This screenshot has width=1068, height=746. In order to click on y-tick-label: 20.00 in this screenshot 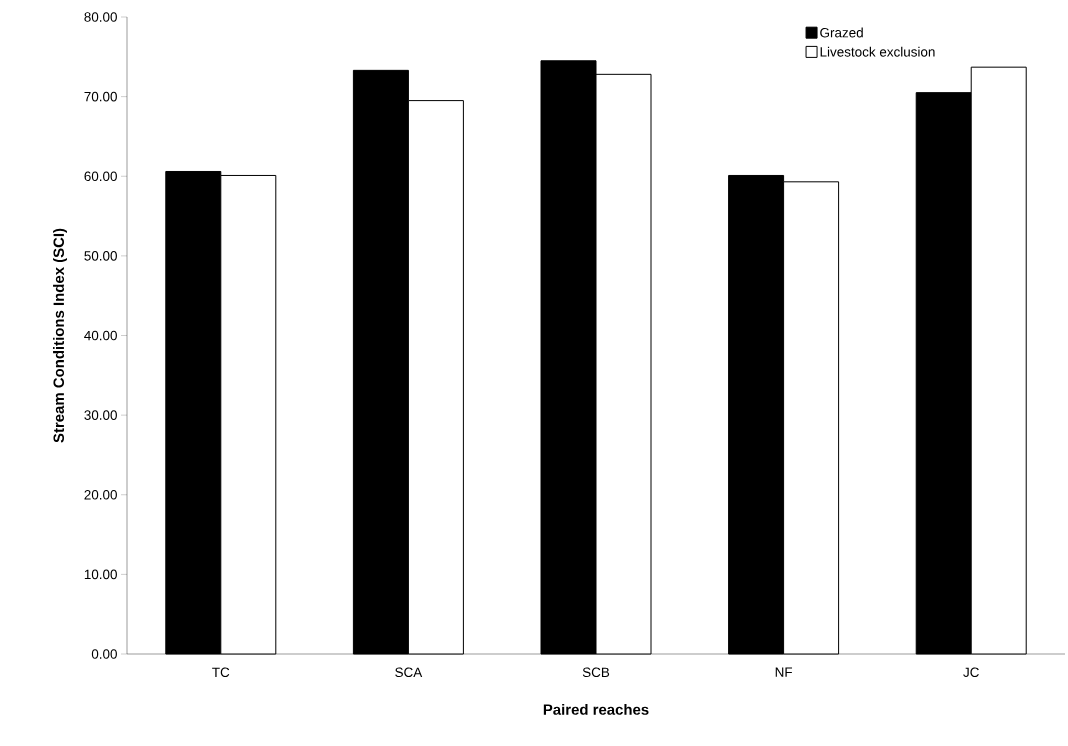, I will do `click(100, 494)`.